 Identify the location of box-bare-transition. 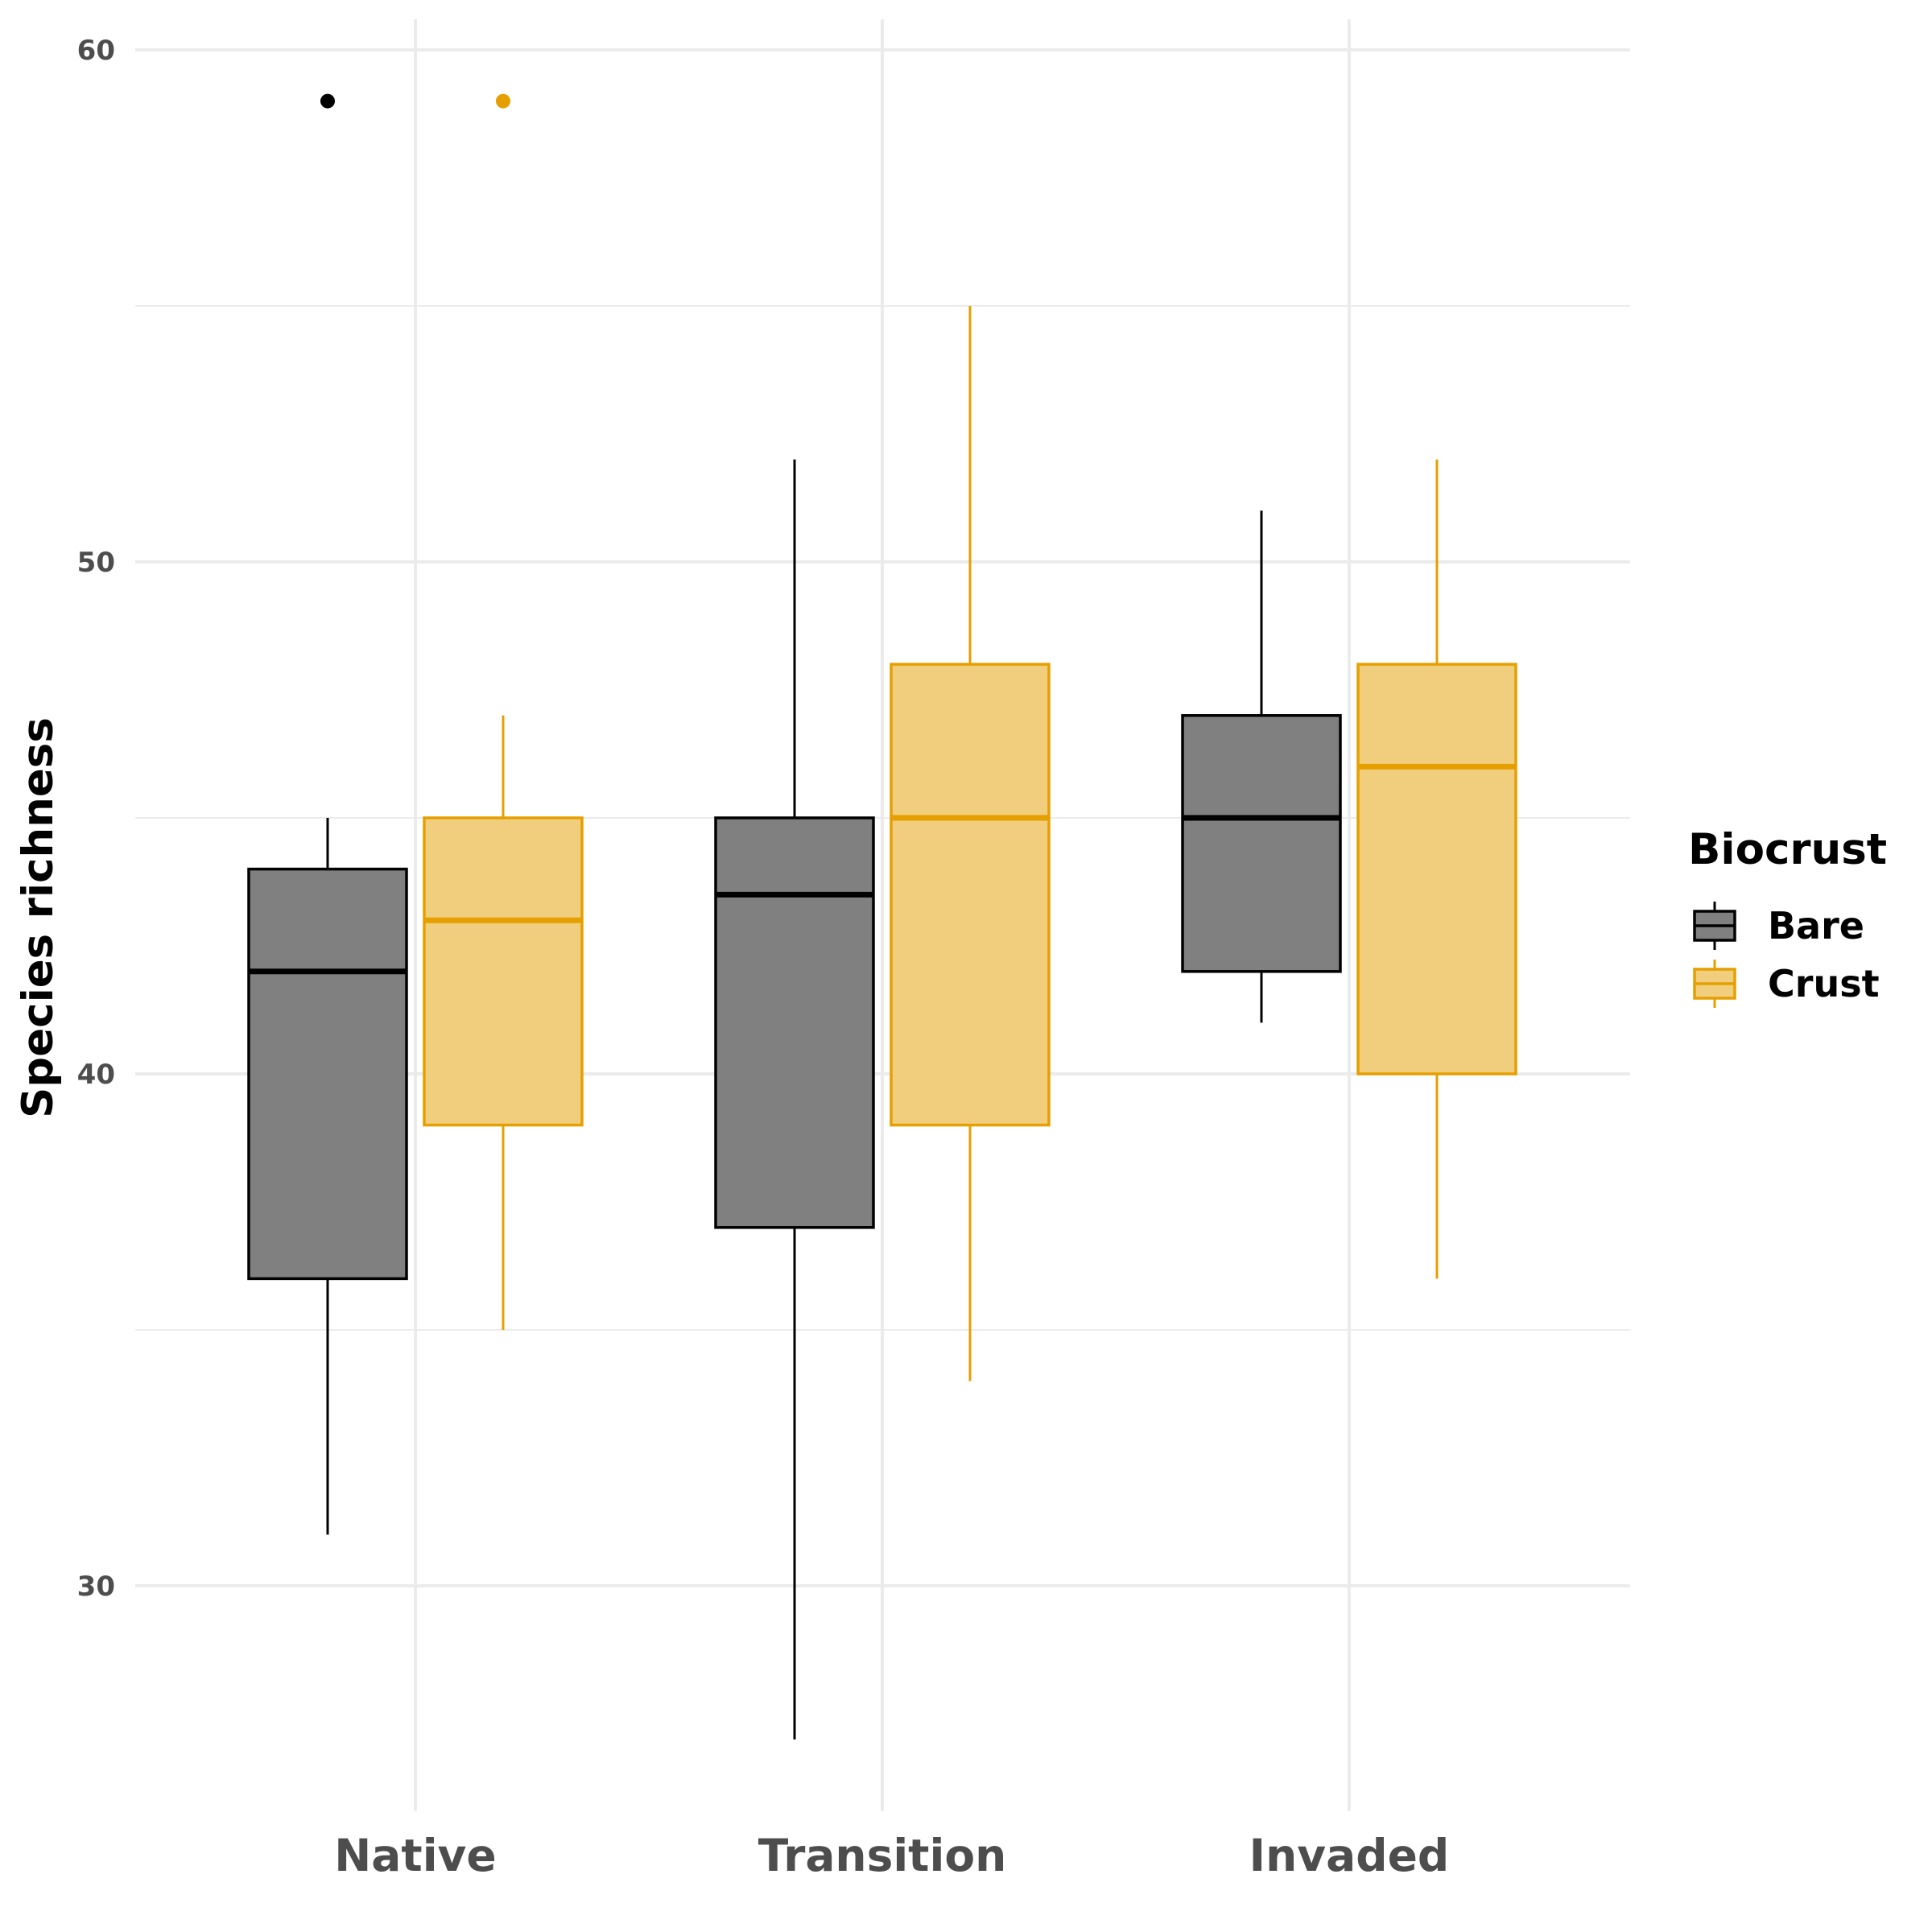
(794, 1099).